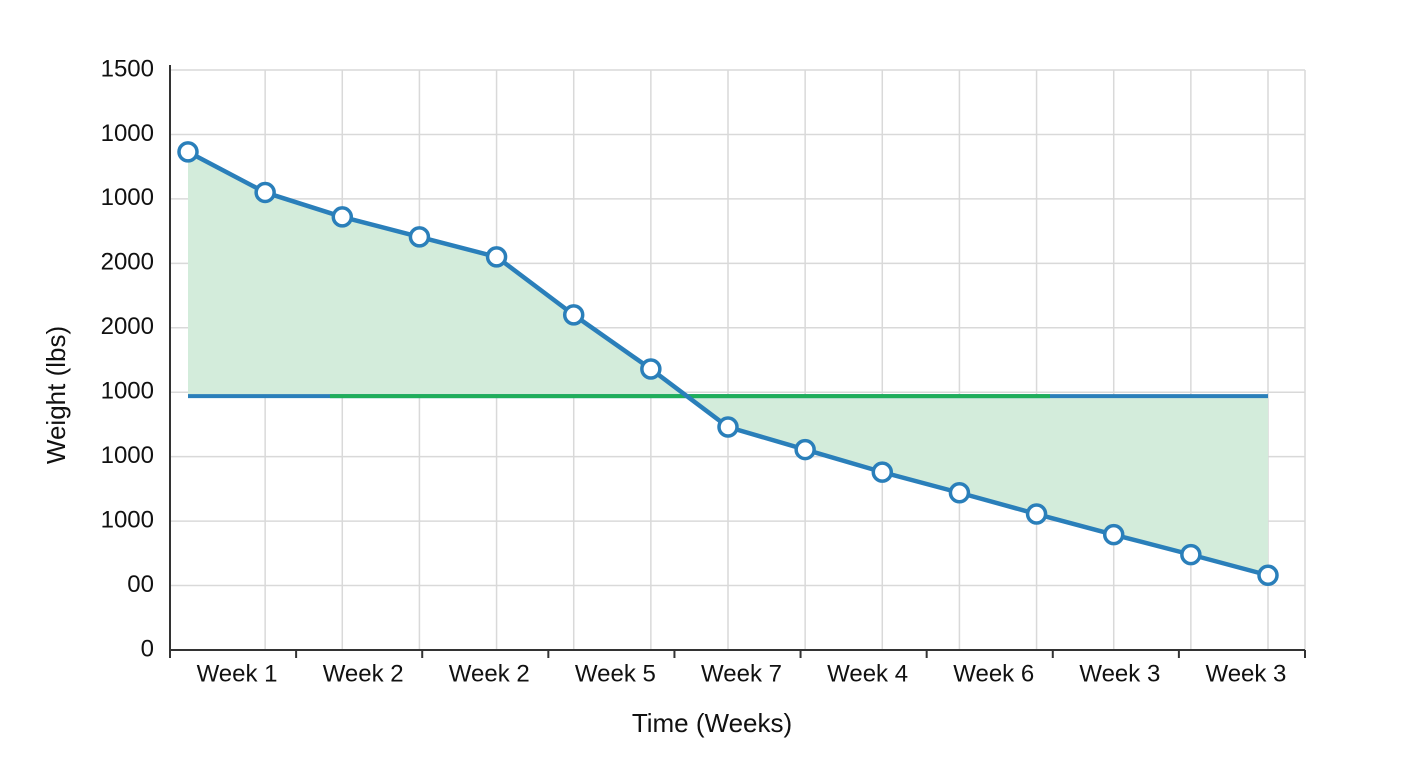  I want to click on y-tick-label: 1500, so click(127, 68).